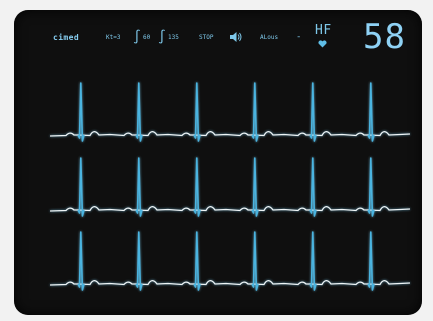 This screenshot has height=321, width=433. Describe the element at coordinates (66, 37) in the screenshot. I see `app-label: cimed` at that location.